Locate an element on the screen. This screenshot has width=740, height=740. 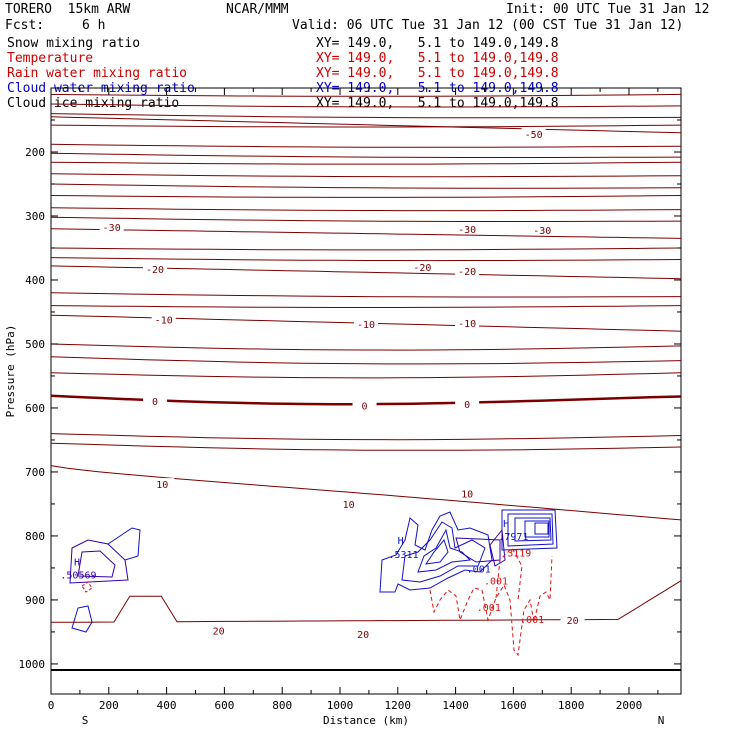
hydrometeor-layer is located at coordinates (313, 583).